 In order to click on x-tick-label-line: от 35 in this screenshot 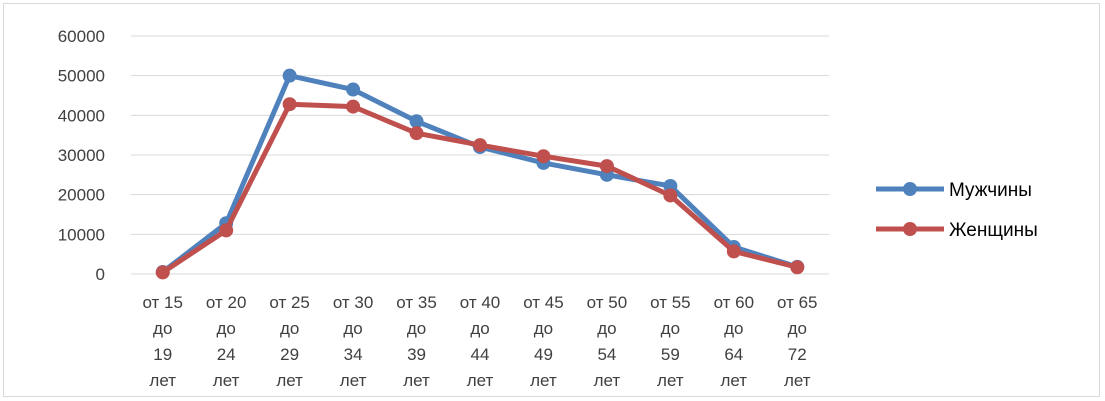, I will do `click(416, 302)`.